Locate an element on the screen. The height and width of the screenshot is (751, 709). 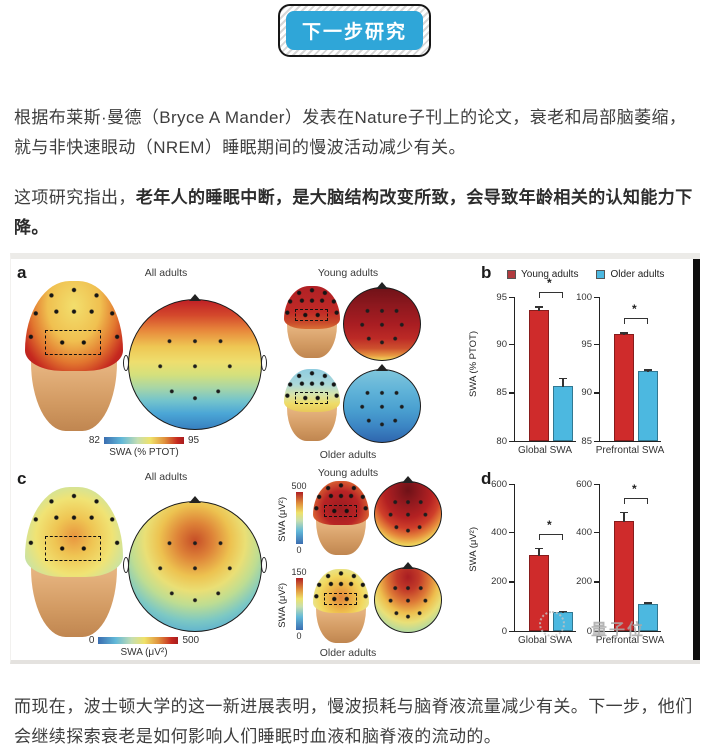
legend-young-label: Young adults is located at coordinates (550, 274).